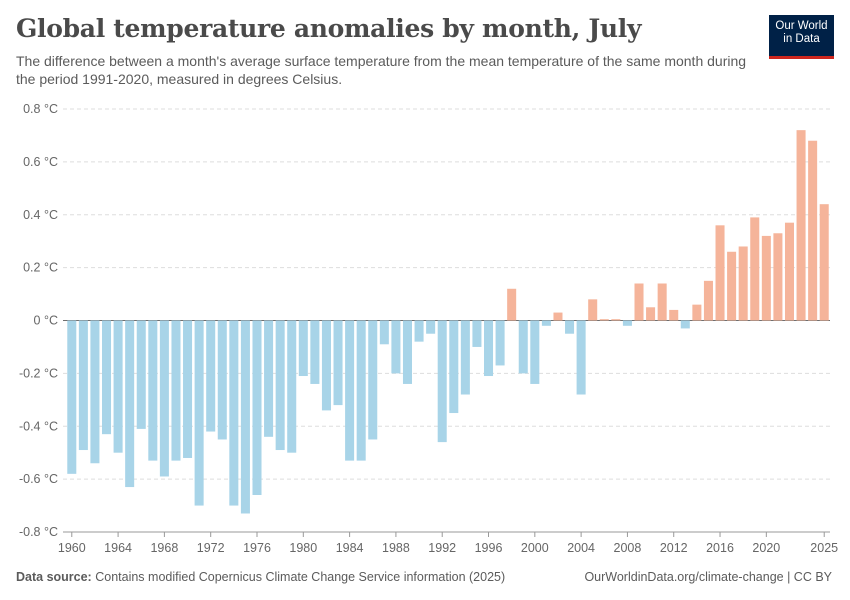 The image size is (850, 600). Describe the element at coordinates (40, 268) in the screenshot. I see `y-tick-label: 0.2 °C` at that location.